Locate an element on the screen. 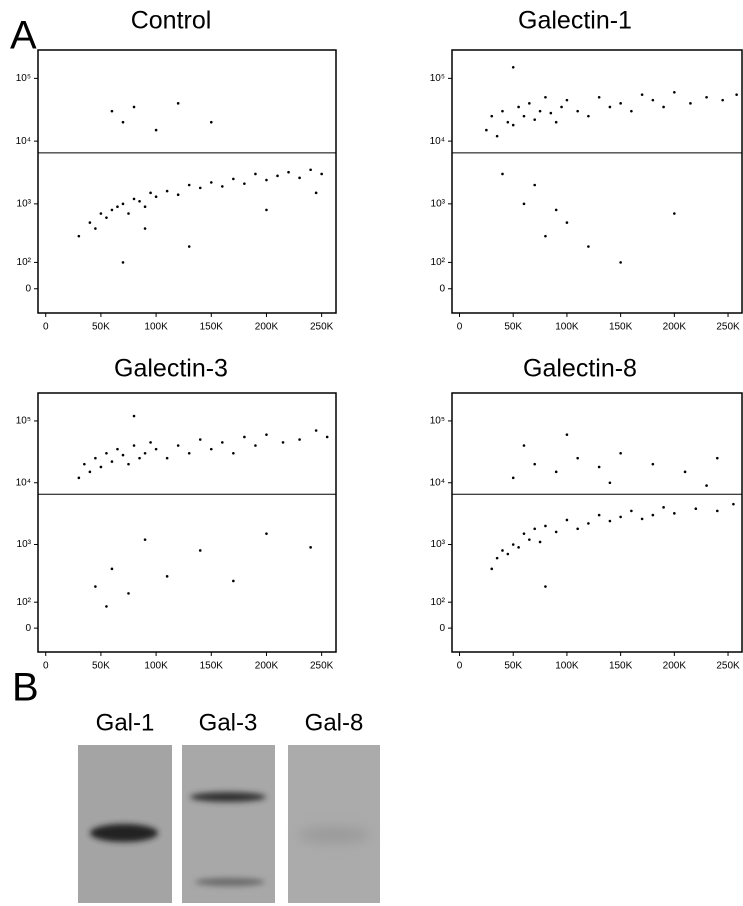 This screenshot has height=906, width=743. y-tick-label: 10² is located at coordinates (438, 602).